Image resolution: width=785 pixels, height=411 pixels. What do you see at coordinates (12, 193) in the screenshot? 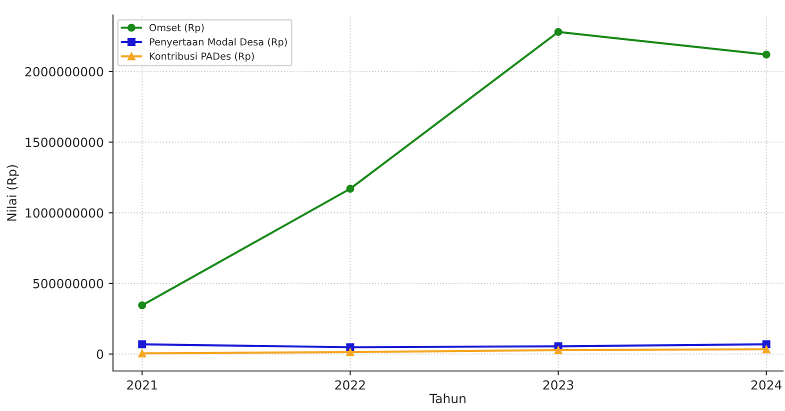
I see `y-axis-title: Nilai (Rp)` at bounding box center [12, 193].